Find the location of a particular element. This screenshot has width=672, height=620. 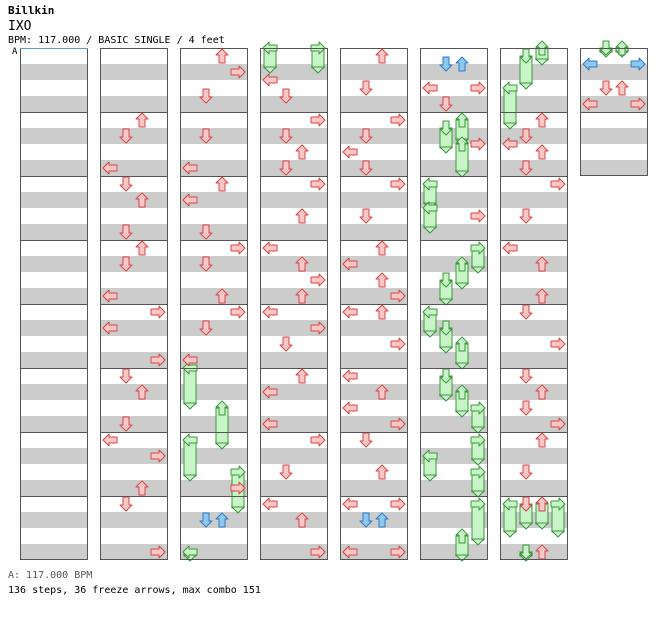

column-frame is located at coordinates (214, 304).